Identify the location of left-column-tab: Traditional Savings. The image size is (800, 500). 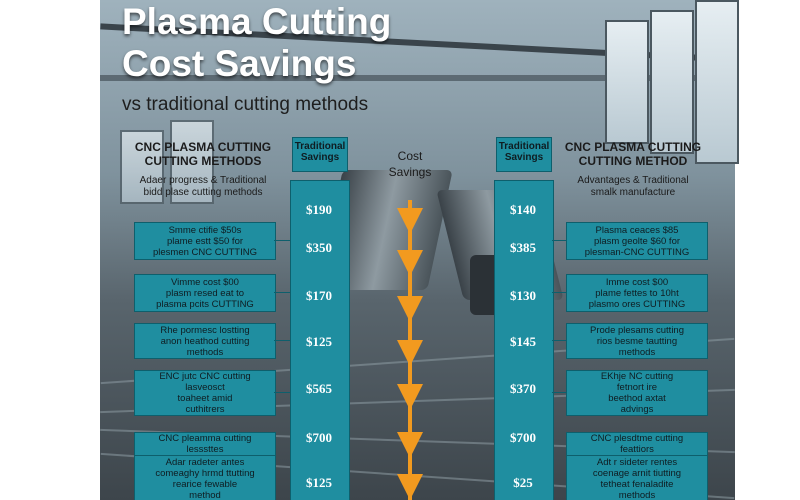
(320, 154).